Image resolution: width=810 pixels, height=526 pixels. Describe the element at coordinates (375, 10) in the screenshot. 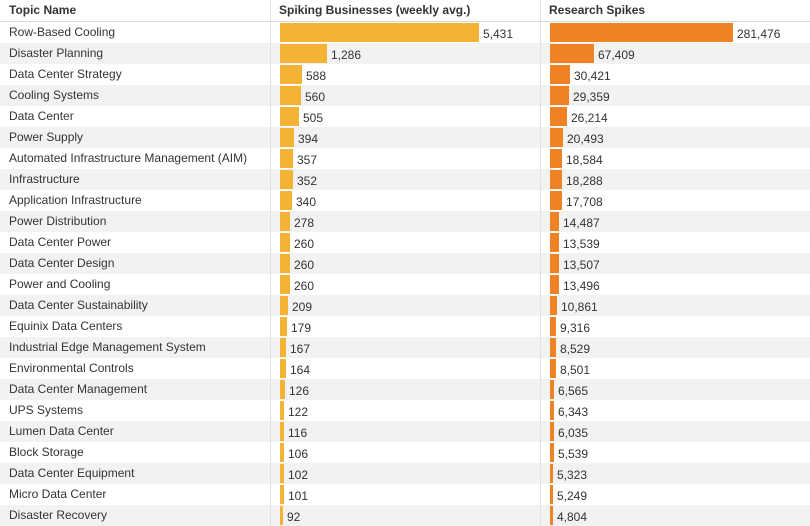

I see `header-spiking-businesses: Spiking Businesses (weekly avg.)` at that location.